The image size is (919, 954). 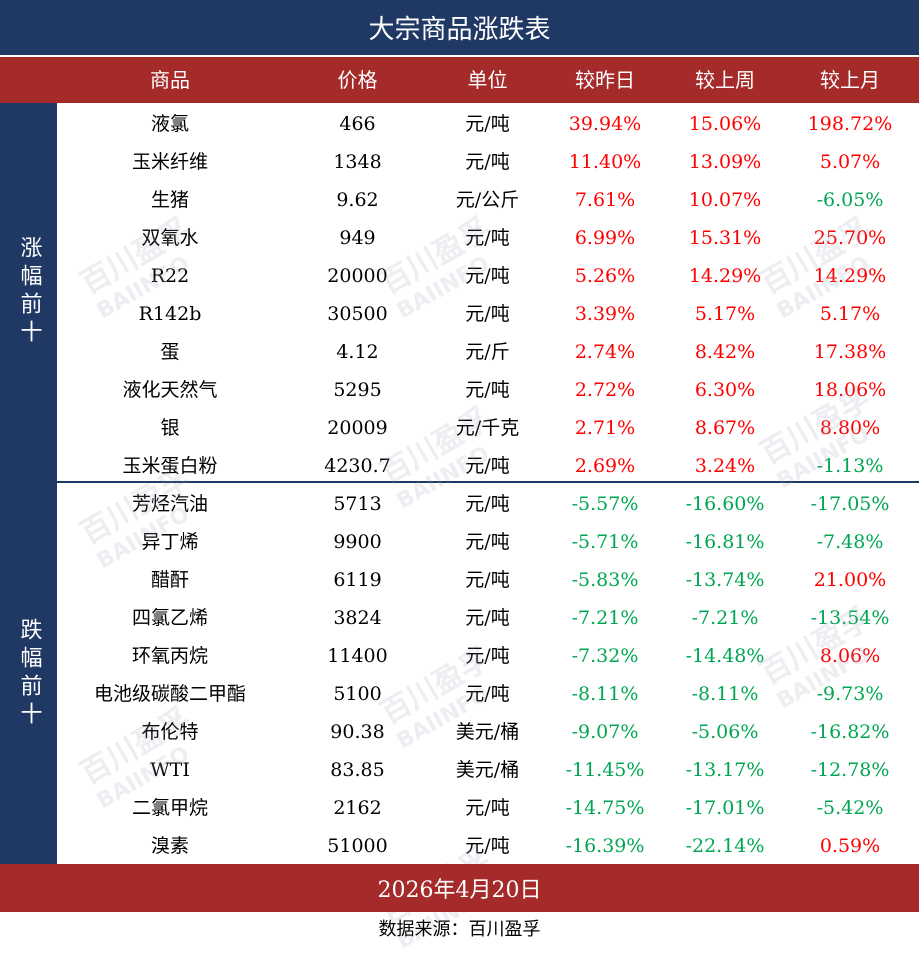 What do you see at coordinates (725, 314) in the screenshot?
I see `change-vs-last-week: 5.17%` at bounding box center [725, 314].